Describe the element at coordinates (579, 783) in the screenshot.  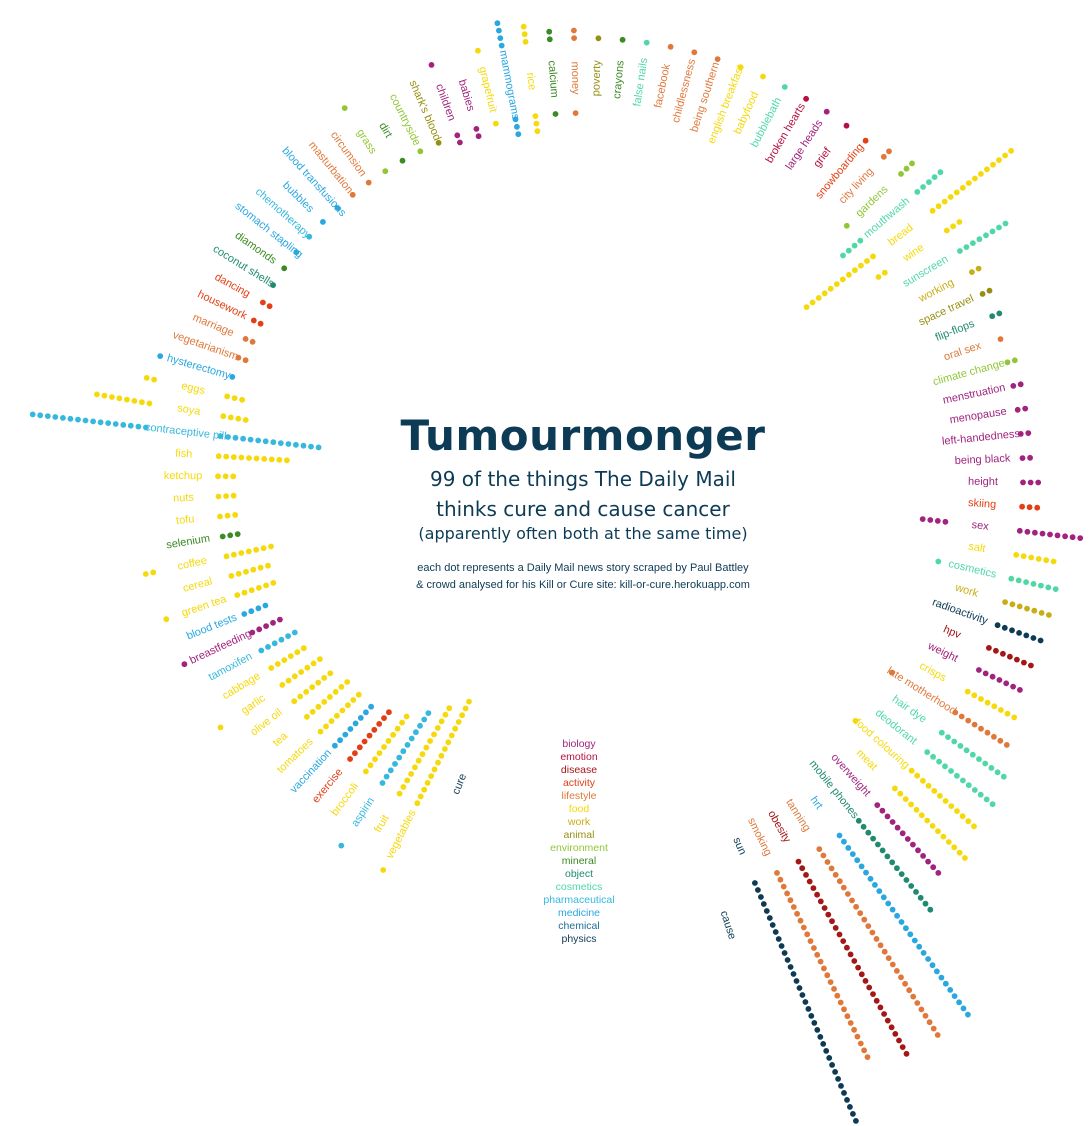
I see `legend-item-activity: activity` at that location.